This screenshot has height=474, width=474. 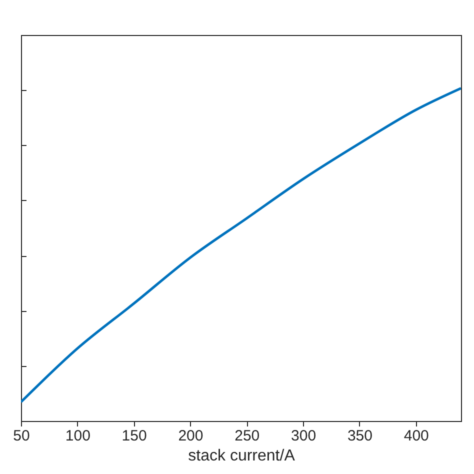 What do you see at coordinates (242, 456) in the screenshot?
I see `x-axis-title: stack current/A` at bounding box center [242, 456].